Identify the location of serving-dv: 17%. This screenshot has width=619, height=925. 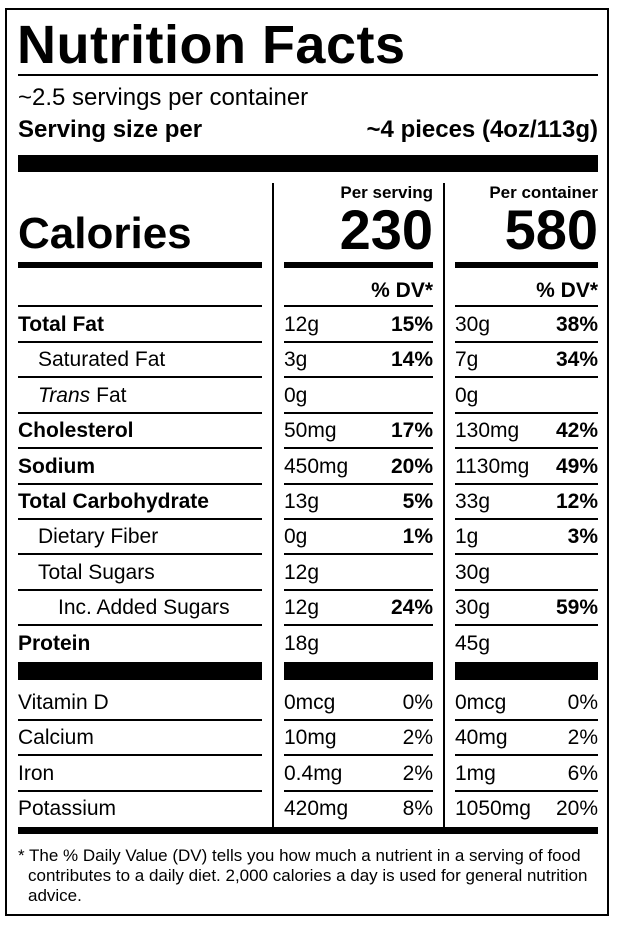
(411, 431).